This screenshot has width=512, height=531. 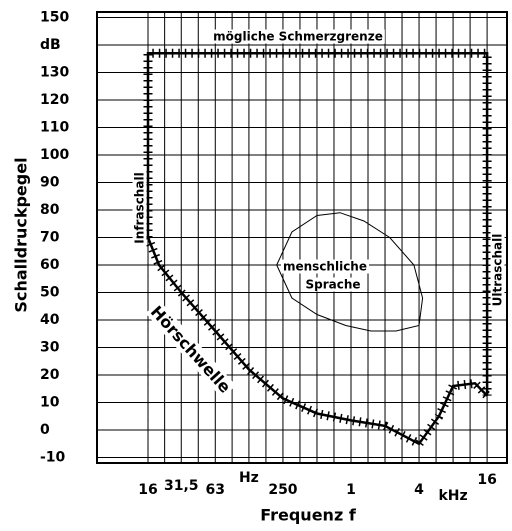 What do you see at coordinates (54, 18) in the screenshot?
I see `y-tick-label: 150` at bounding box center [54, 18].